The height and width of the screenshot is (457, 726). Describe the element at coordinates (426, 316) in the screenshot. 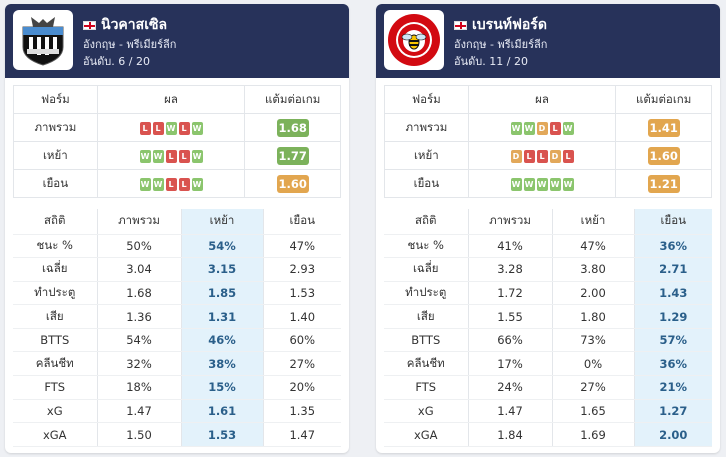

I see `stat-label: เสีย` at that location.